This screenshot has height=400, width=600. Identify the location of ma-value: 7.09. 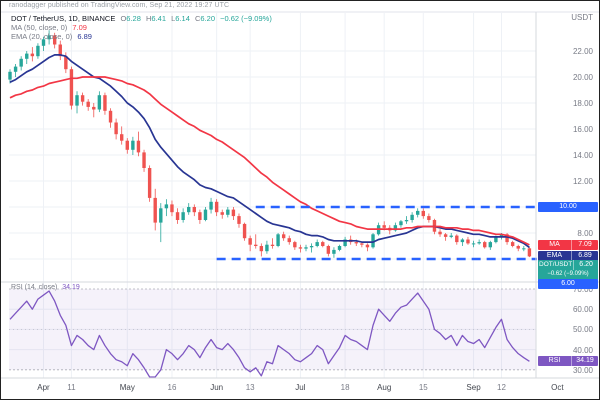
(79, 27).